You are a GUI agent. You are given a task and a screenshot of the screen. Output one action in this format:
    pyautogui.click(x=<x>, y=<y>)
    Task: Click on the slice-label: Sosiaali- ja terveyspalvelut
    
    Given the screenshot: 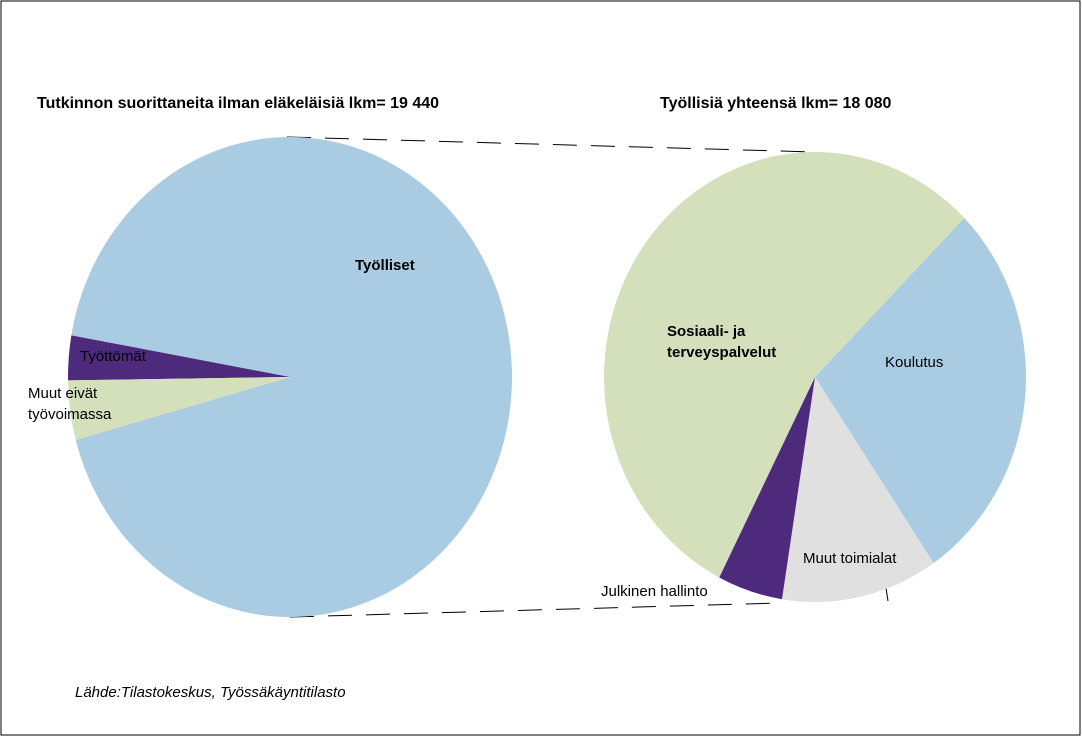 What is the action you would take?
    pyautogui.click(x=721, y=342)
    